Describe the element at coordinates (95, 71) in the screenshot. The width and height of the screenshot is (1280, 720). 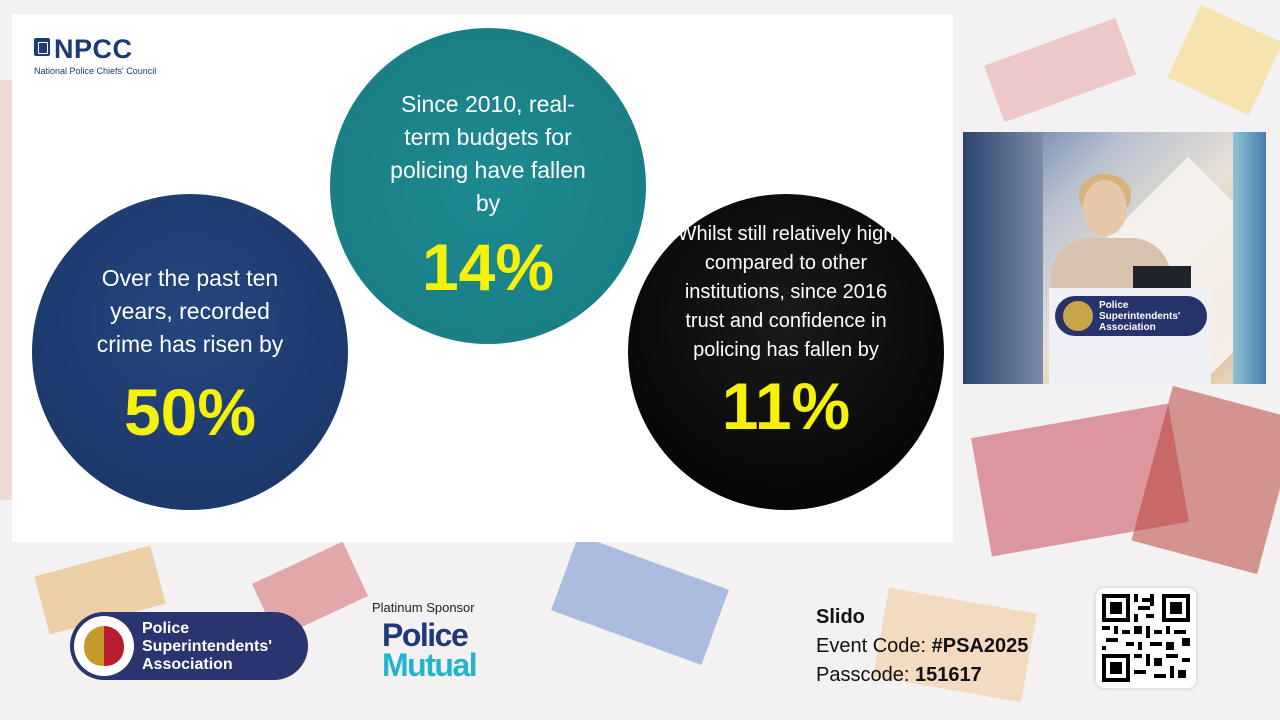
I see `npcc-subtitle: National Police Chiefs' Council` at that location.